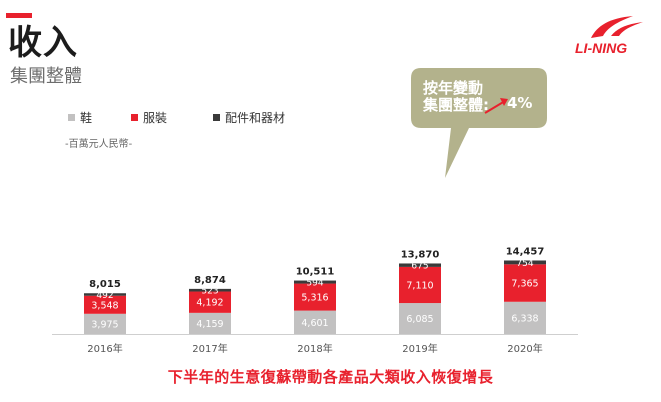  I want to click on bar-label-equipment-1: 523, so click(209, 292).